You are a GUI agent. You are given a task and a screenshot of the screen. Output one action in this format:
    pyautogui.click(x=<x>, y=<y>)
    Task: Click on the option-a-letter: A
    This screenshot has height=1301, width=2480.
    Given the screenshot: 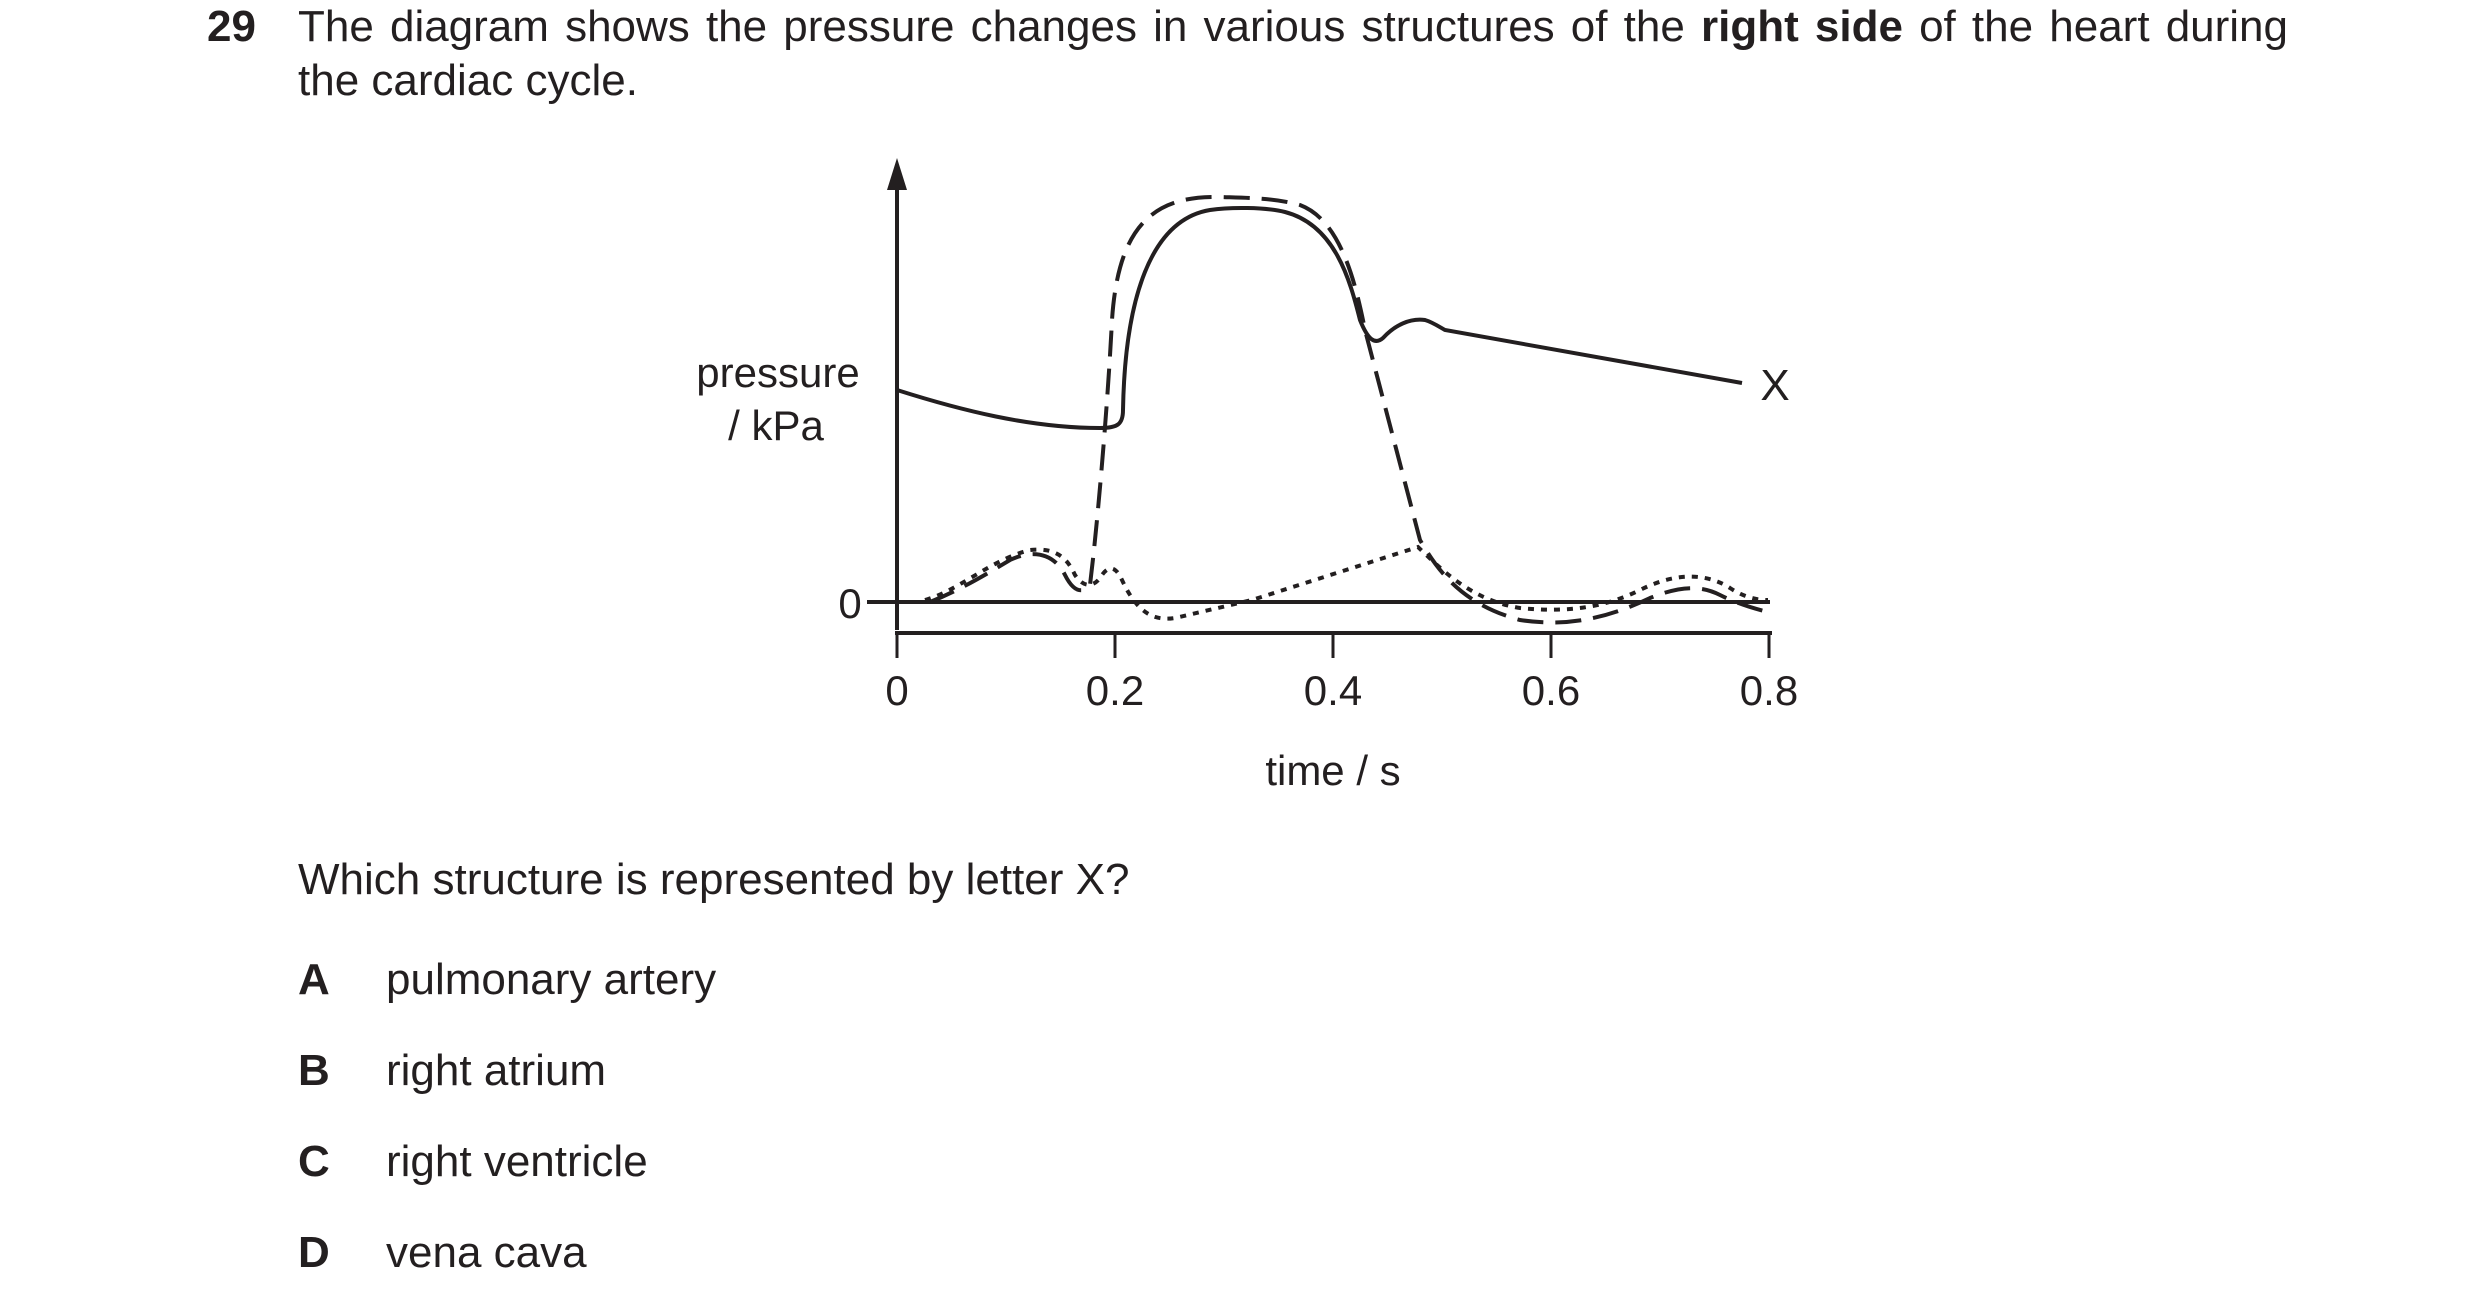 What is the action you would take?
    pyautogui.click(x=314, y=979)
    